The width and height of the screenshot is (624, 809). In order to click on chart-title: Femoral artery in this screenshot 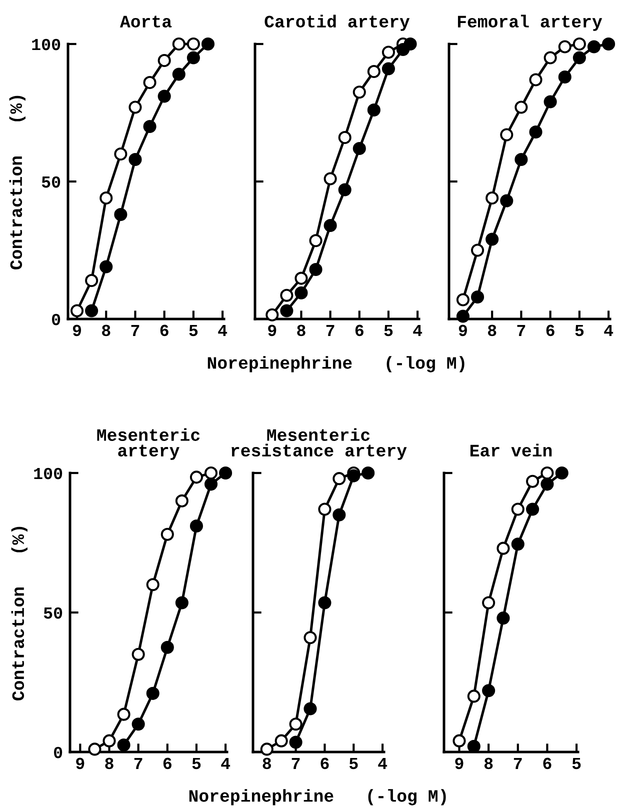, I will do `click(530, 22)`.